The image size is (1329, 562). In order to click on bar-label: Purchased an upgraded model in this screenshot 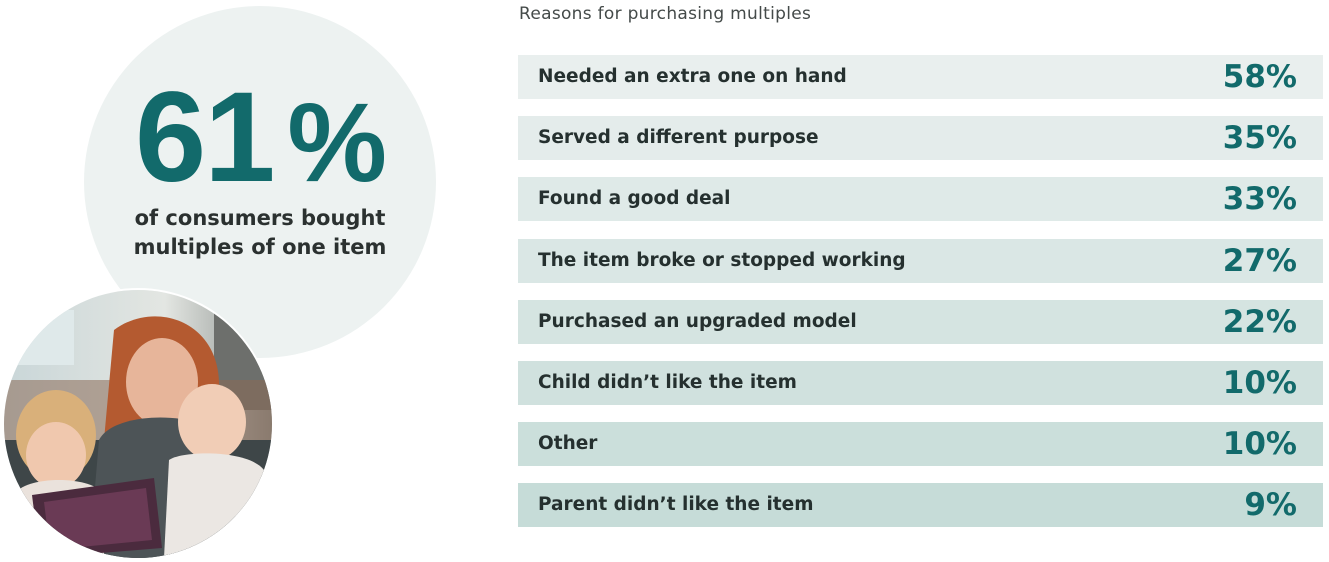, I will do `click(697, 321)`.